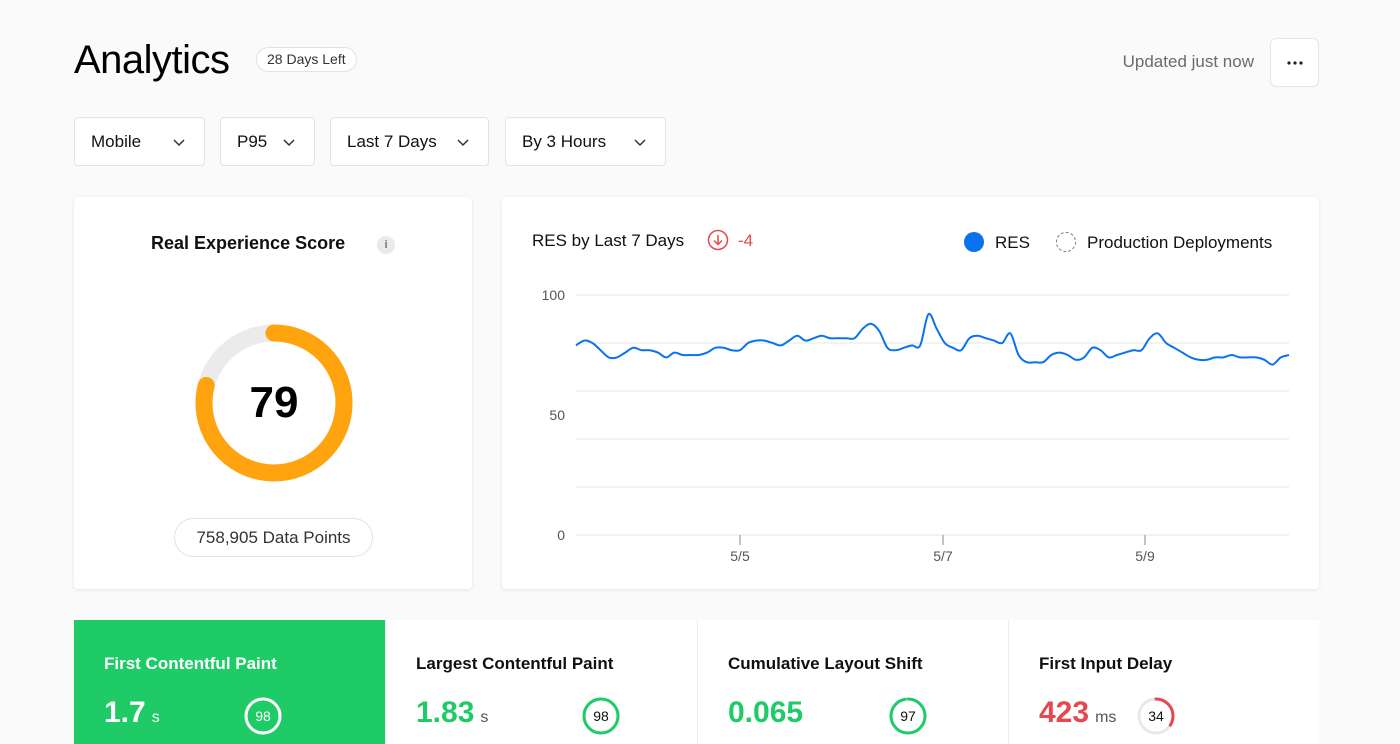 The width and height of the screenshot is (1400, 744). What do you see at coordinates (273, 537) in the screenshot?
I see `data-points-badge: 758,905 Data Points` at bounding box center [273, 537].